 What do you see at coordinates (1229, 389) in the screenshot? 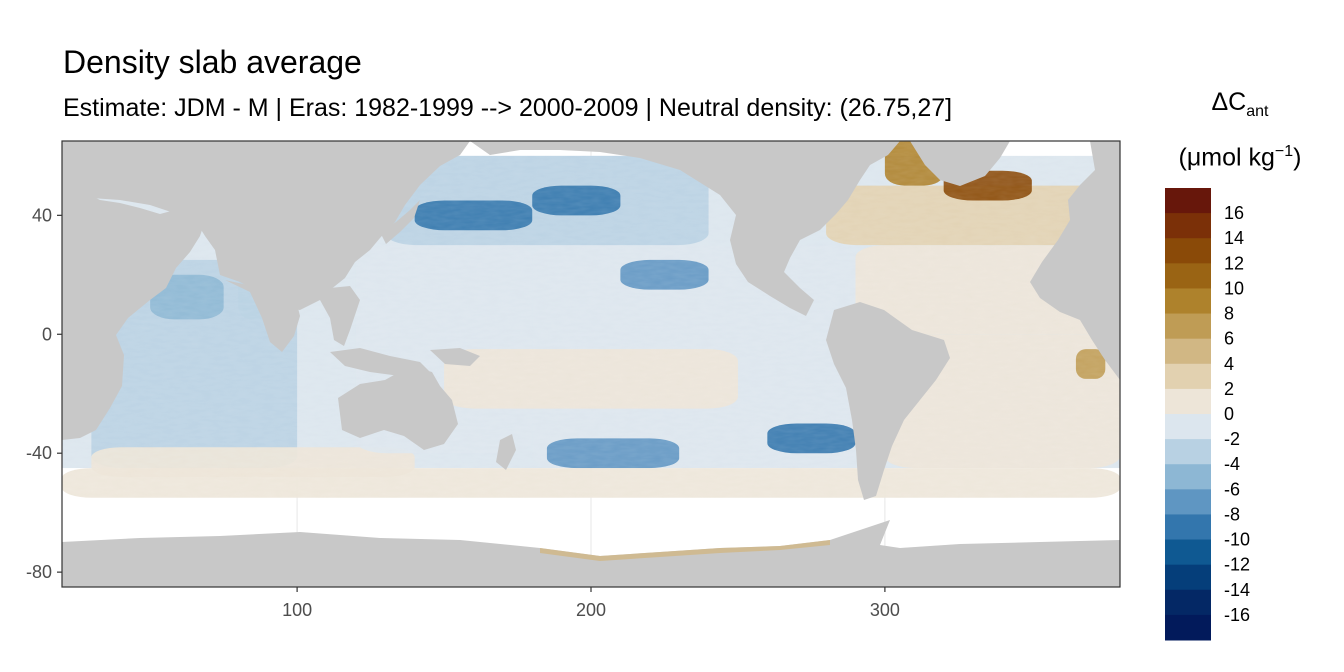
I see `legend-label: 2` at bounding box center [1229, 389].